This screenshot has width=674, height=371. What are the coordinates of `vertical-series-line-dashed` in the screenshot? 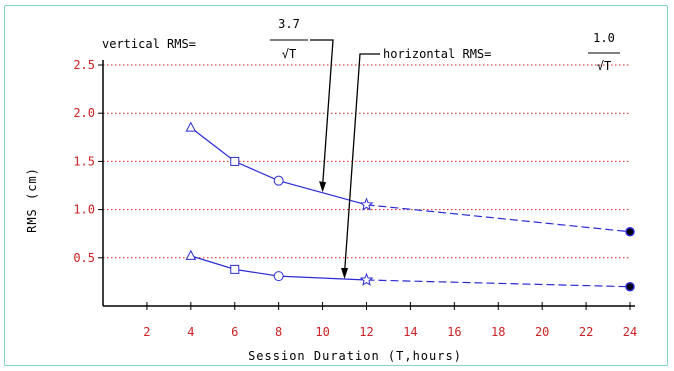 It's located at (498, 218).